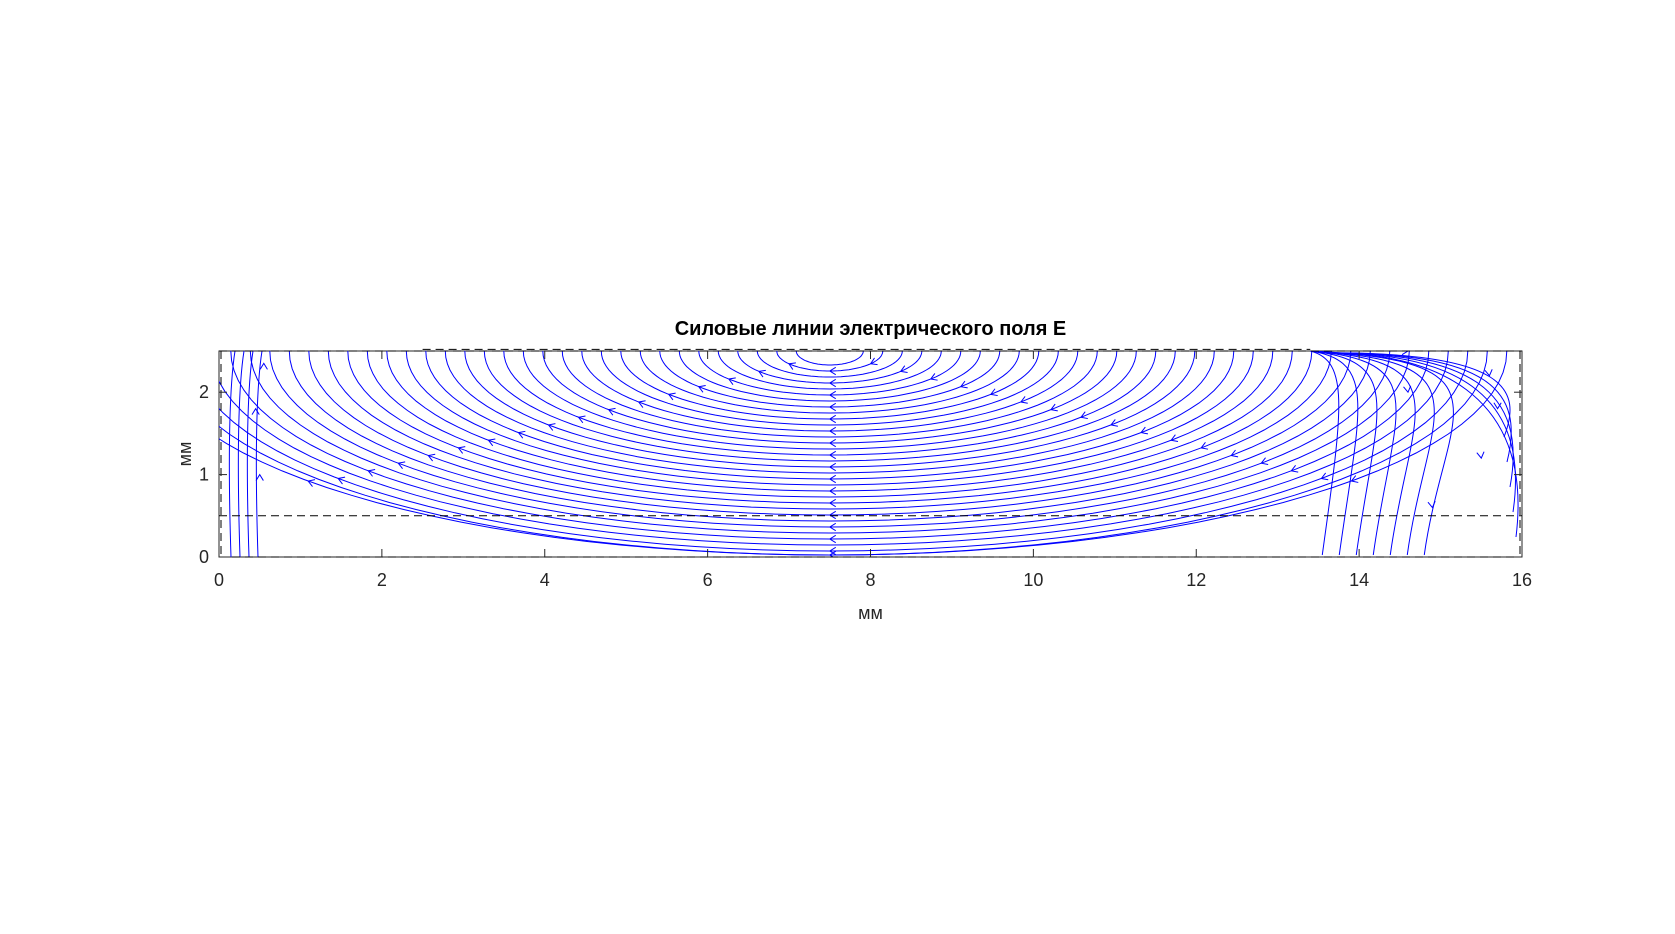 The image size is (1675, 934). What do you see at coordinates (382, 580) in the screenshot?
I see `x-tick-label: 2` at bounding box center [382, 580].